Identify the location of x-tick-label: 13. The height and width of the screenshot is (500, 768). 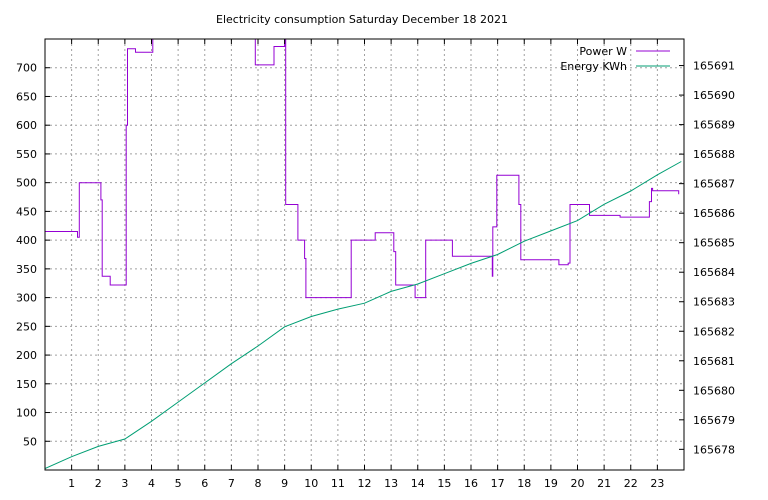
(391, 483).